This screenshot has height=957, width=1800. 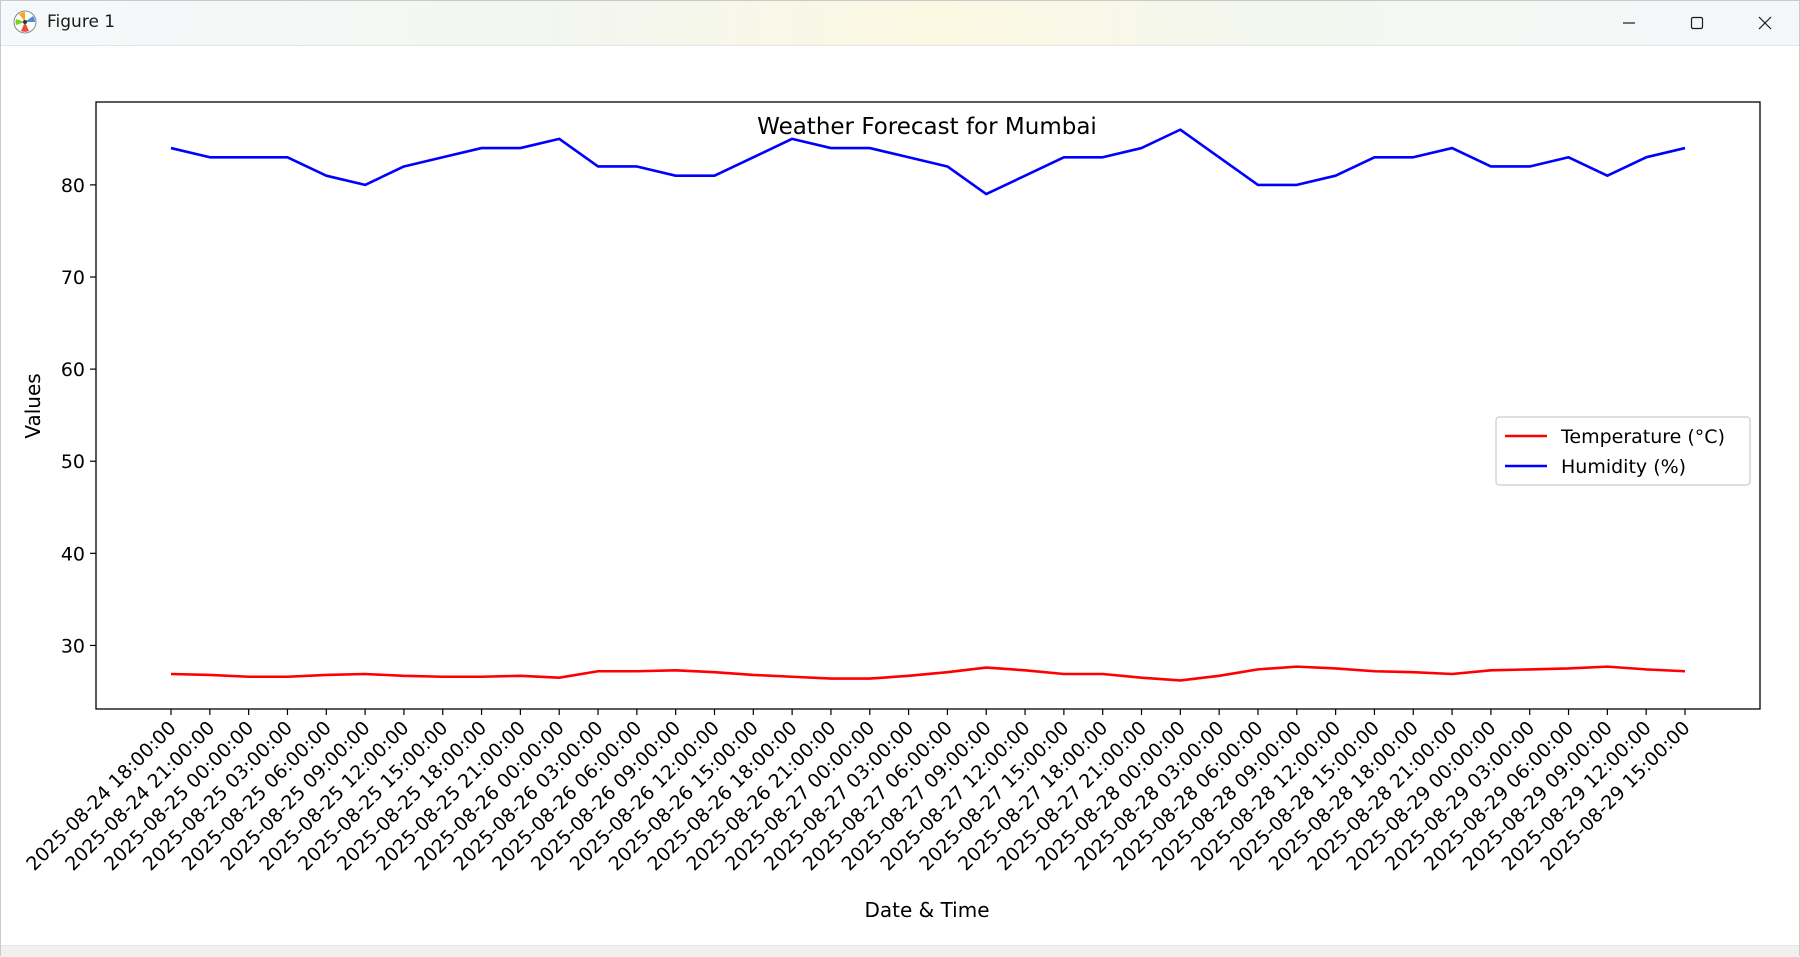 I want to click on maximize-icon, so click(x=1697, y=23).